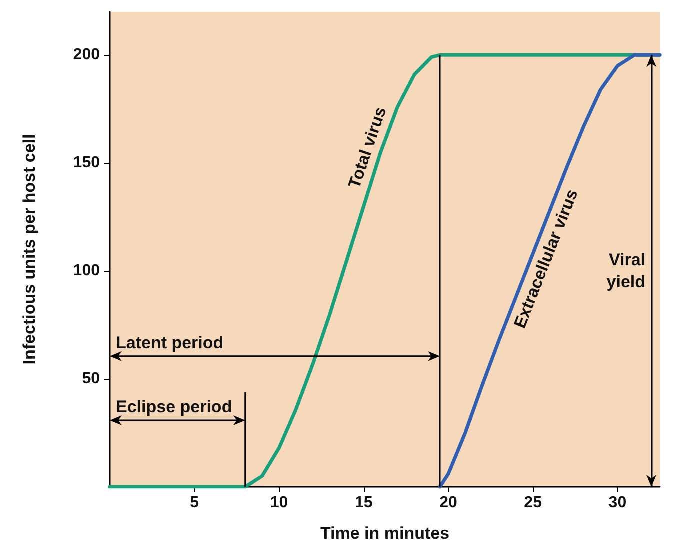  Describe the element at coordinates (174, 407) in the screenshot. I see `annotation: Eclipse period` at that location.